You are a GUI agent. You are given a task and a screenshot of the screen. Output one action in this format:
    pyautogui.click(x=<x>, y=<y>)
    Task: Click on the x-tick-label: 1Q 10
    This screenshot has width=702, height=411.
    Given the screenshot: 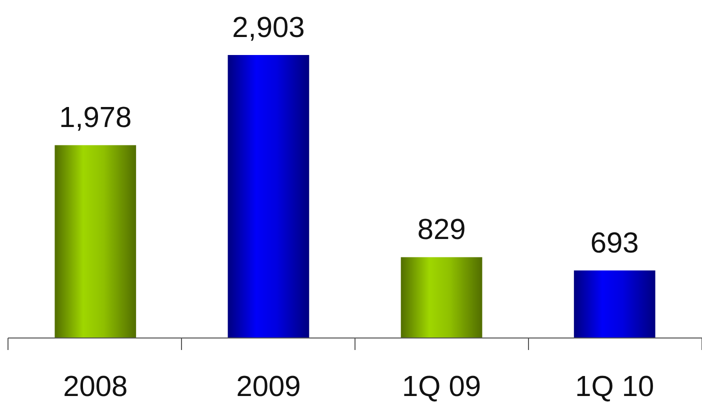 What is the action you would take?
    pyautogui.click(x=614, y=387)
    